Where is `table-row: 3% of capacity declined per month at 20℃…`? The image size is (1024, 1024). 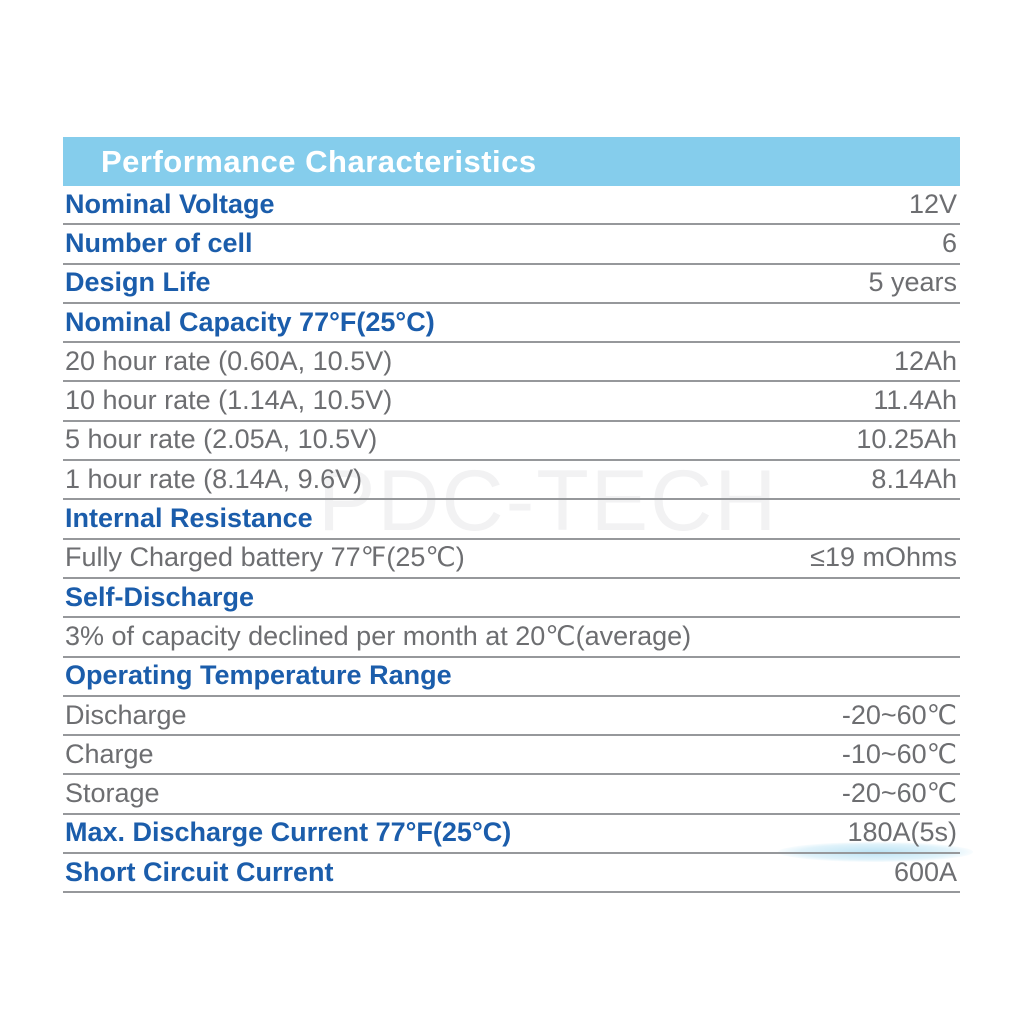 table-row: 3% of capacity declined per month at 20℃… is located at coordinates (511, 638).